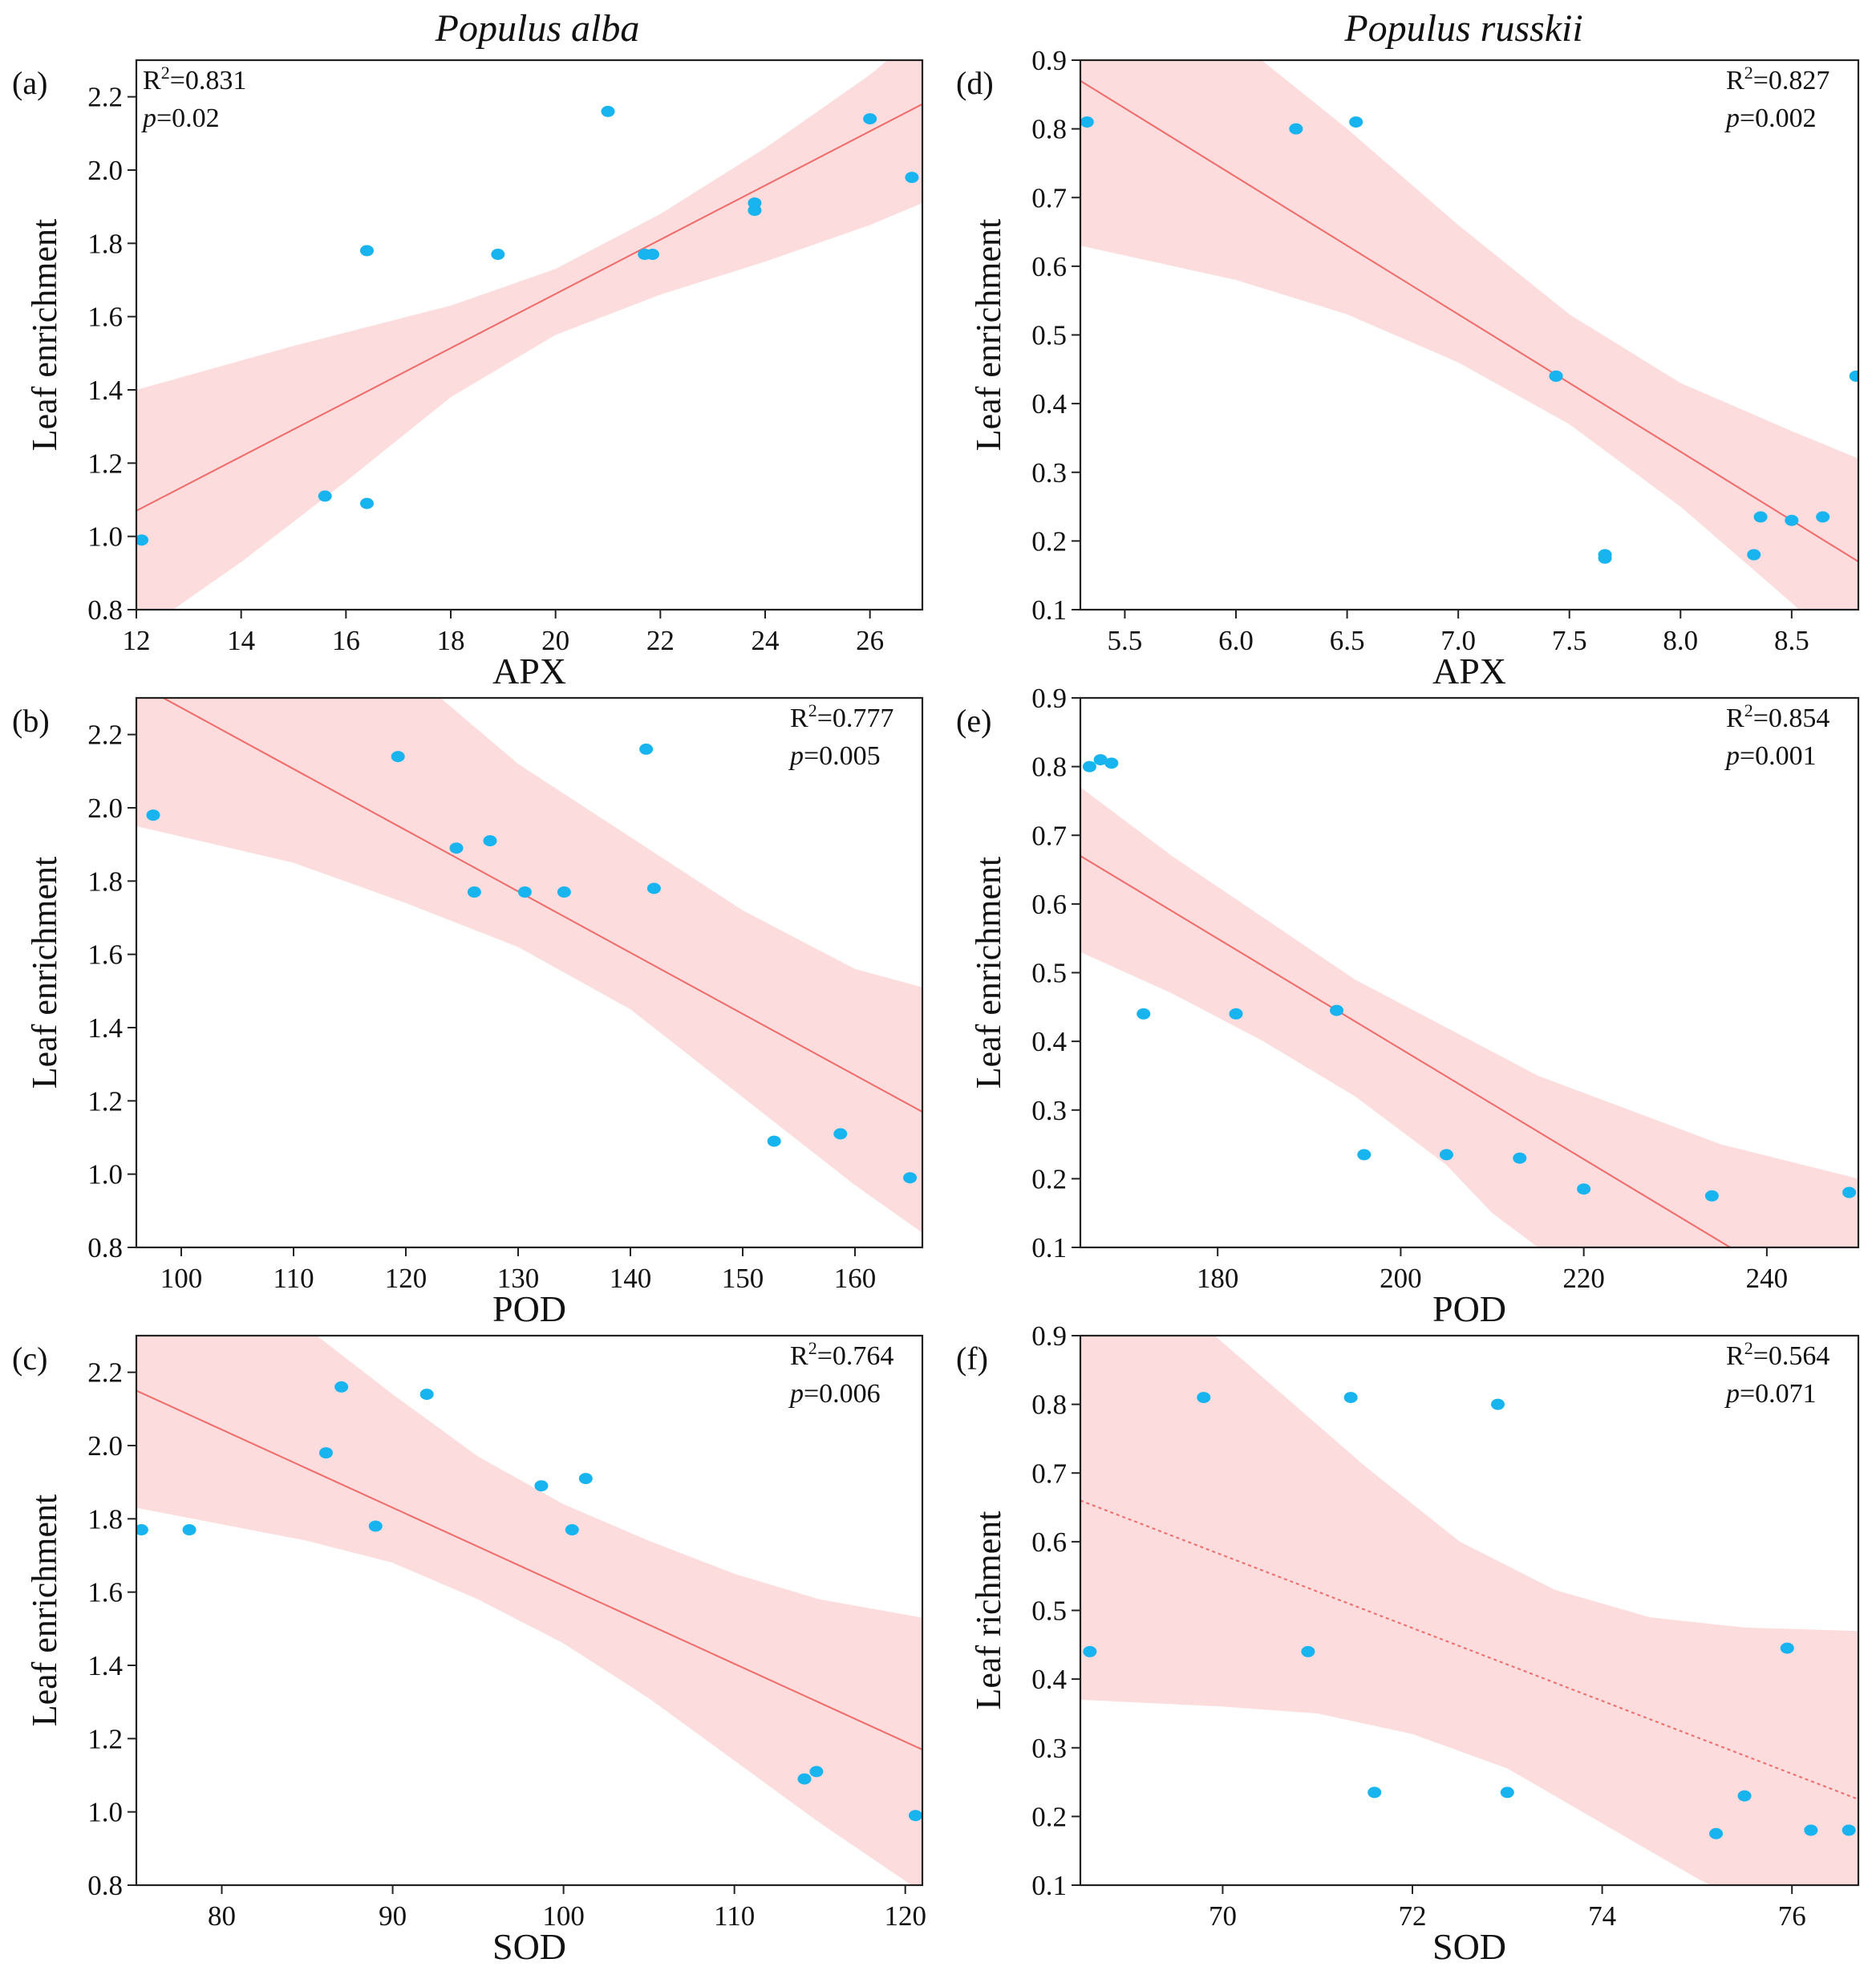 This screenshot has height=1975, width=1876. I want to click on p-value-annotation: p=0.006, so click(834, 1394).